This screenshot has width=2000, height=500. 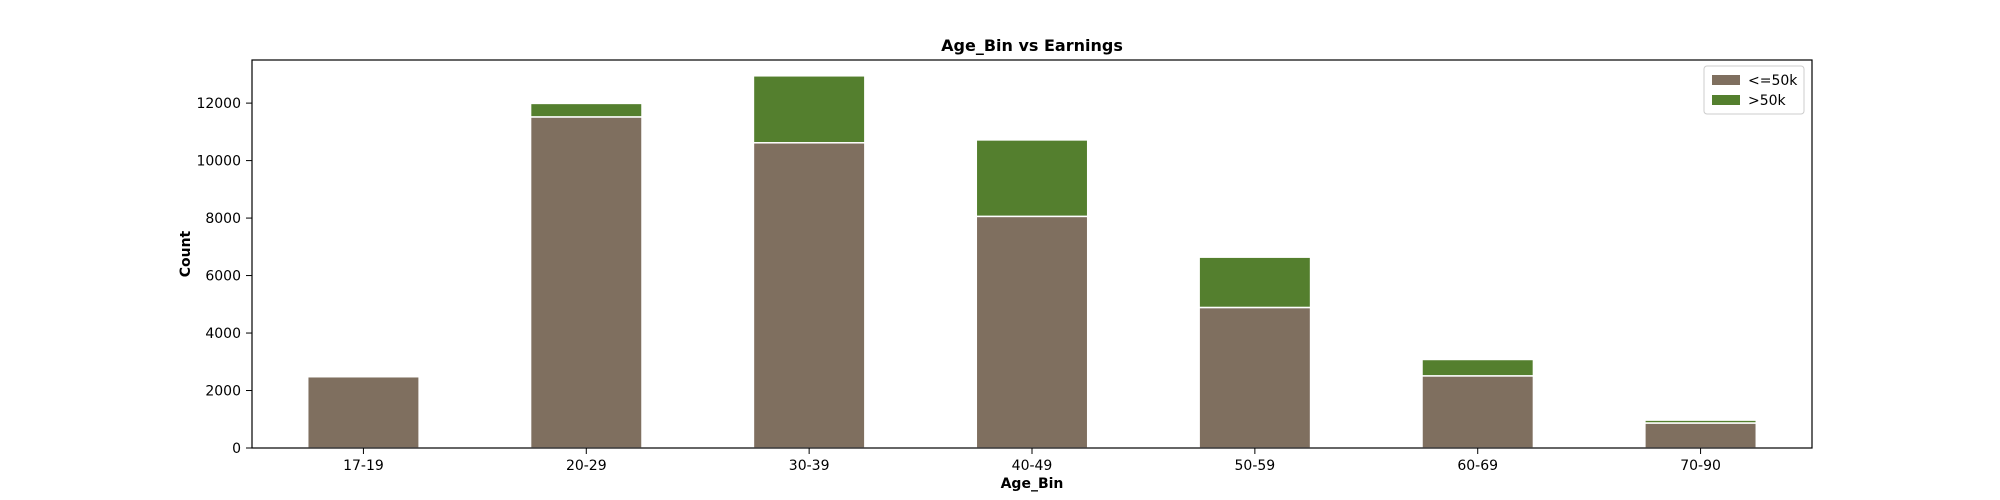 I want to click on x-axis-title: Age_Bin, so click(x=1032, y=484).